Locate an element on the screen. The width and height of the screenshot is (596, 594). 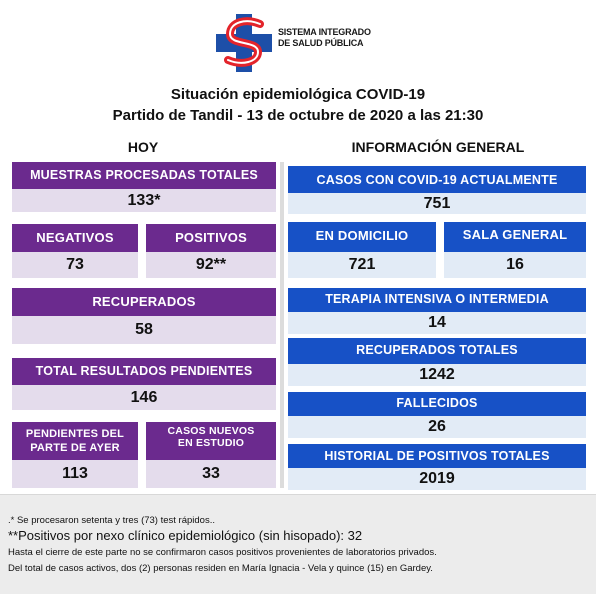
casos-nuevos-label-line1: CASOS NUEVOS is located at coordinates (211, 431).